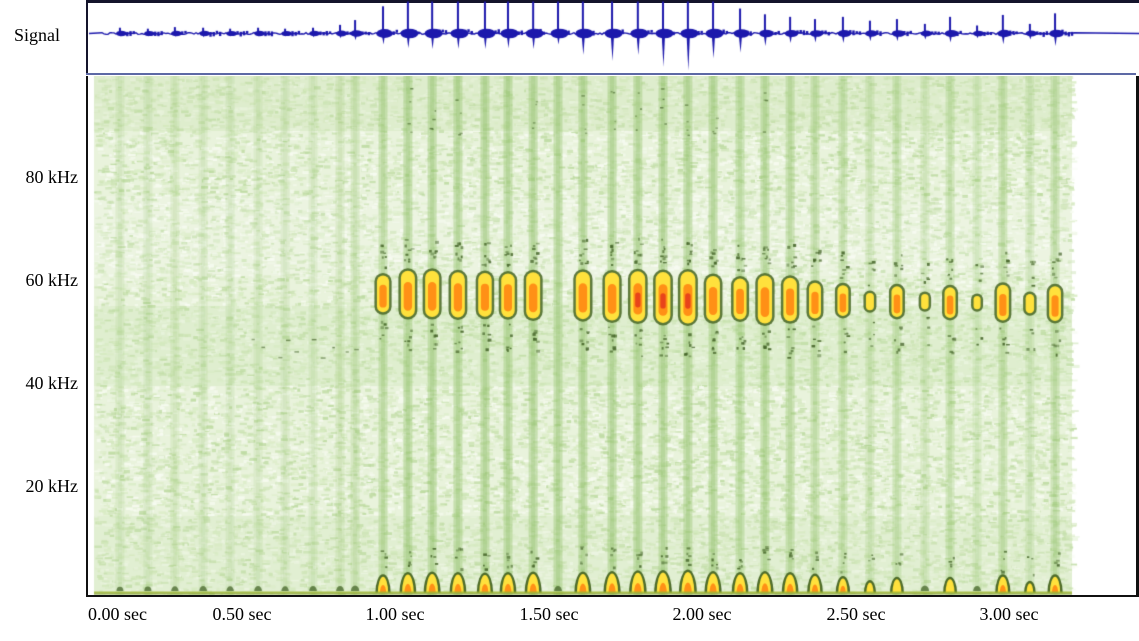 This screenshot has width=1139, height=641. I want to click on time-tick-0.50sec: 0.50 sec, so click(242, 614).